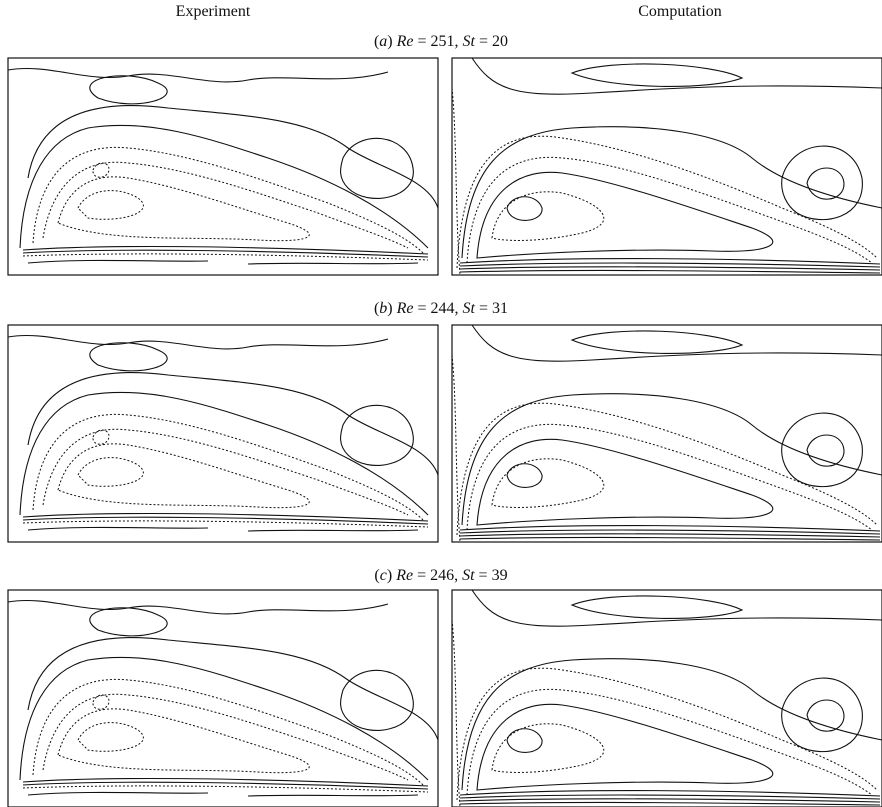 Image resolution: width=882 pixels, height=807 pixels. What do you see at coordinates (491, 575) in the screenshot?
I see `label-part: = 39` at bounding box center [491, 575].